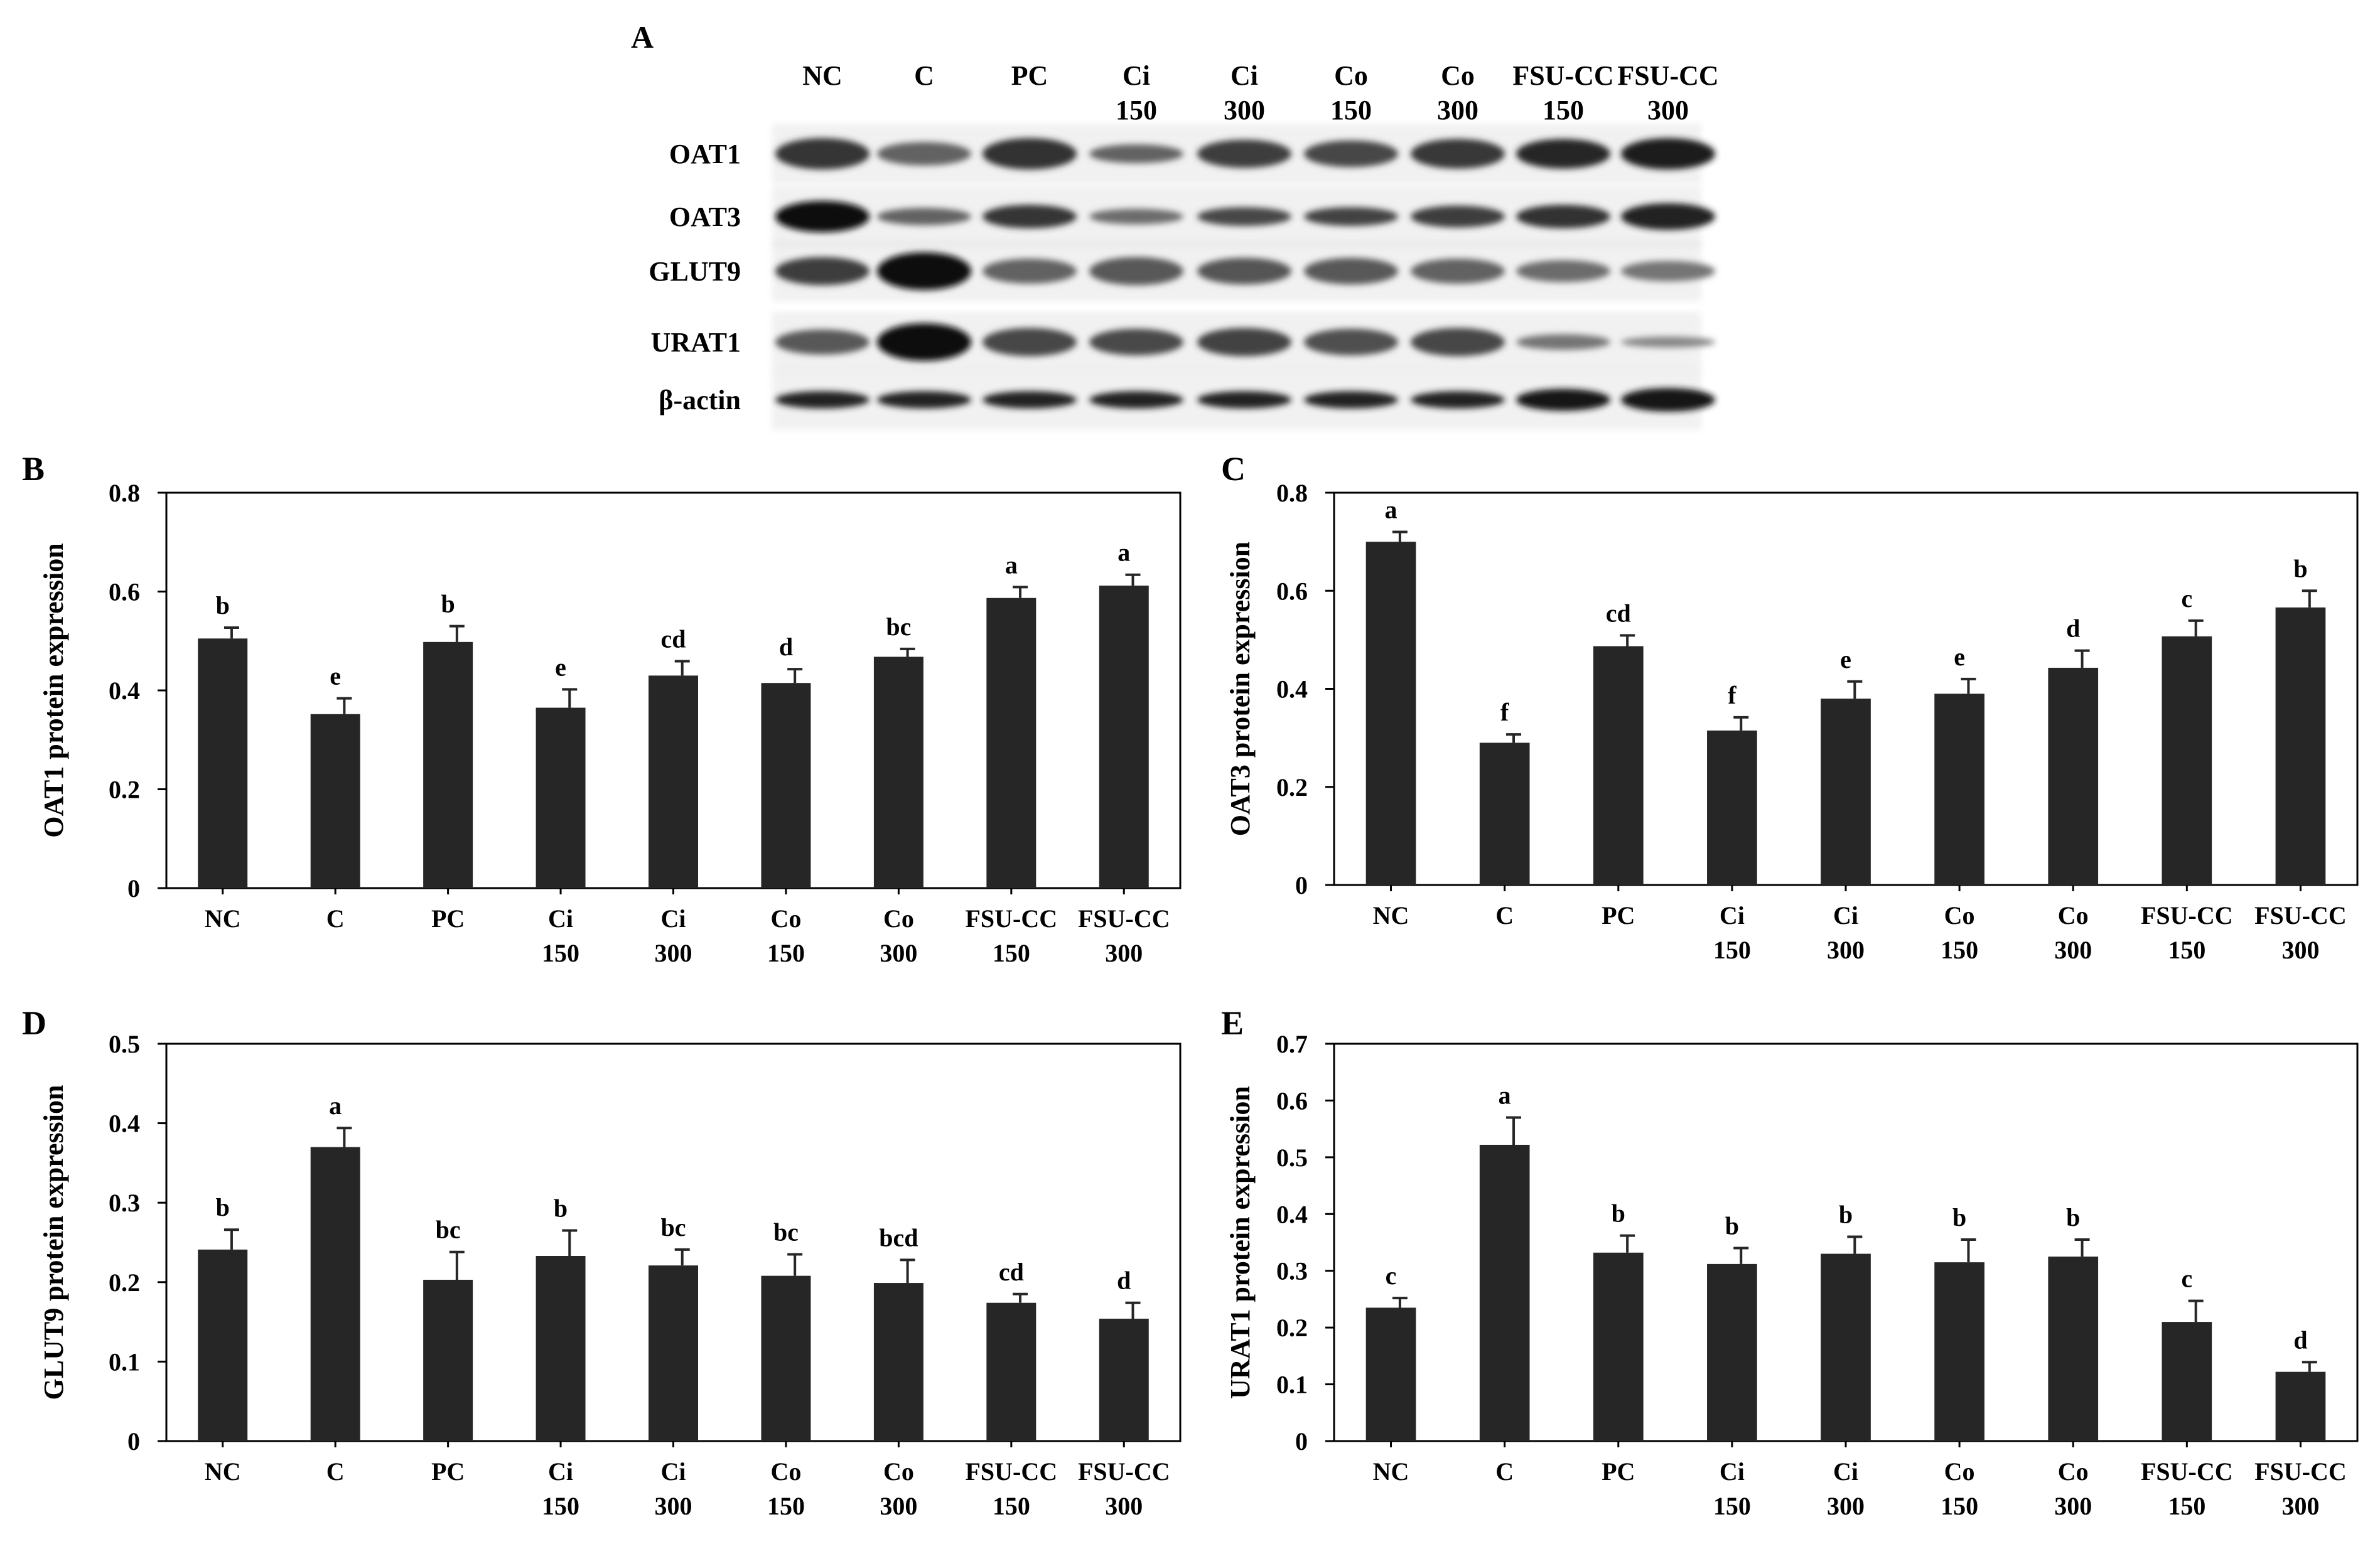 This screenshot has height=1544, width=2380. Describe the element at coordinates (2073, 629) in the screenshot. I see `significance-letter: d` at that location.